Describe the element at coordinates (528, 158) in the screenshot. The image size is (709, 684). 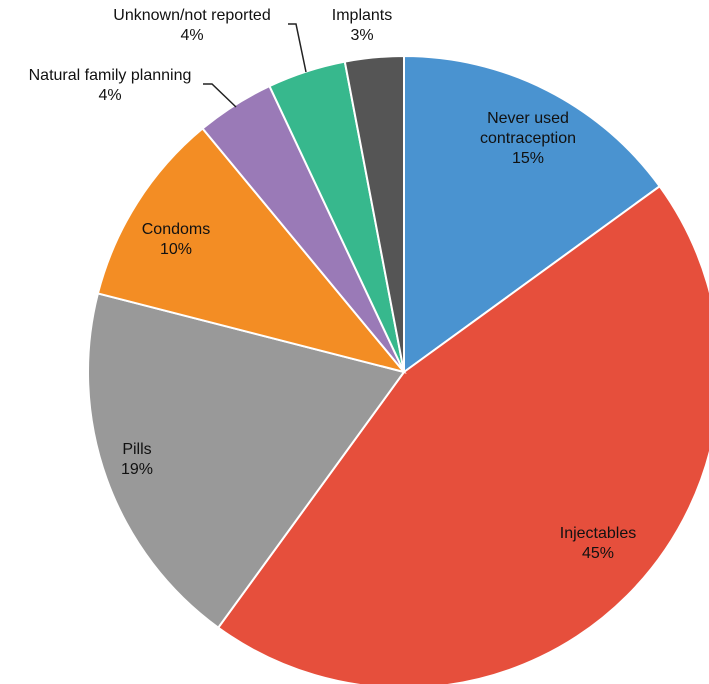
I see `slice-value-label-0: 15%` at that location.